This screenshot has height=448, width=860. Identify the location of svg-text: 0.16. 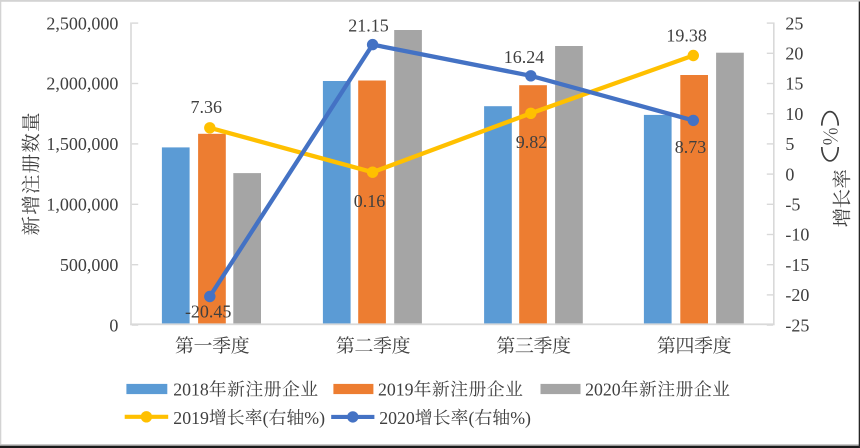
(370, 201).